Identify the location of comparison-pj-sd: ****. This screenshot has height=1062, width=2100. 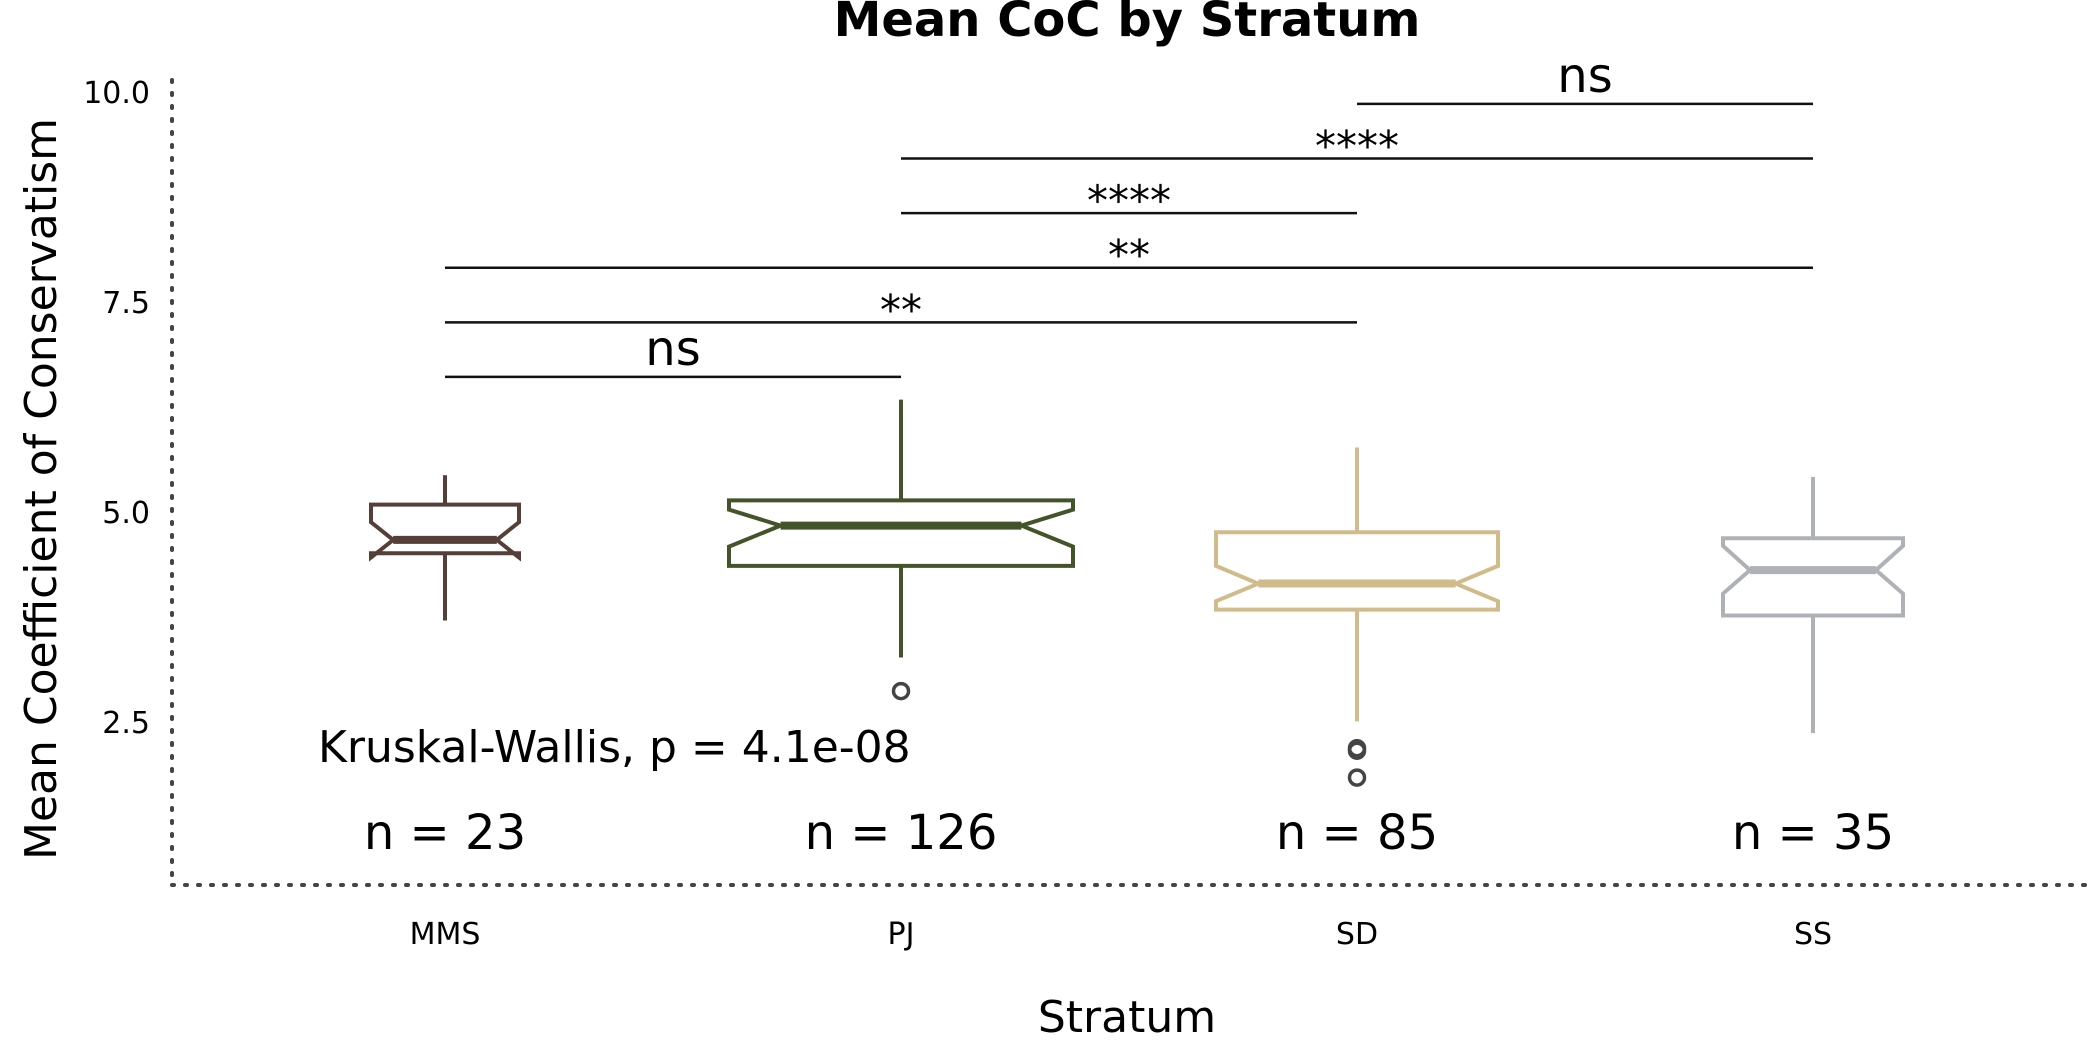
(1129, 200).